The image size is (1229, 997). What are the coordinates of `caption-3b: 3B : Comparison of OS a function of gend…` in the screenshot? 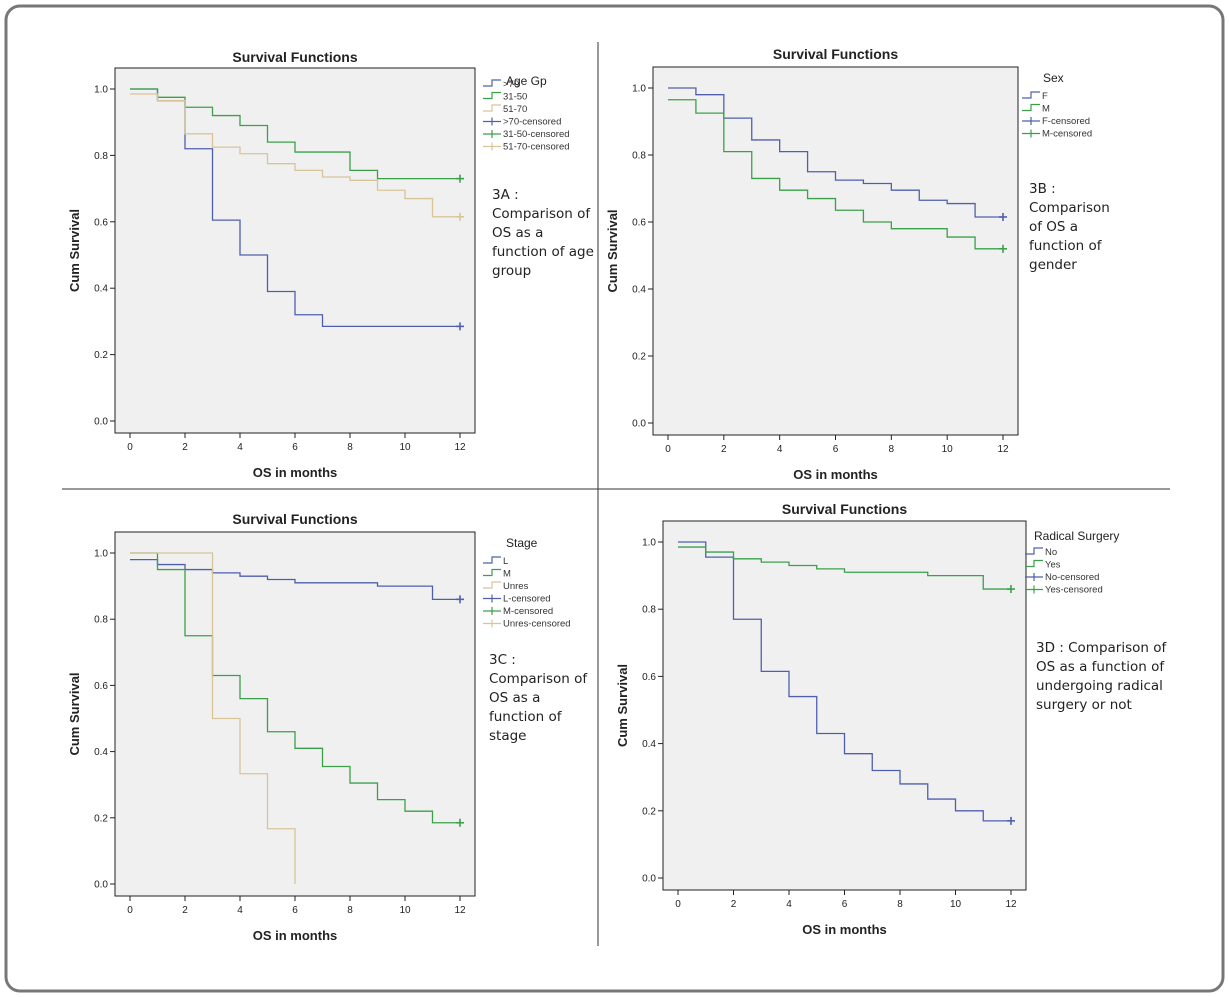 It's located at (1069, 227).